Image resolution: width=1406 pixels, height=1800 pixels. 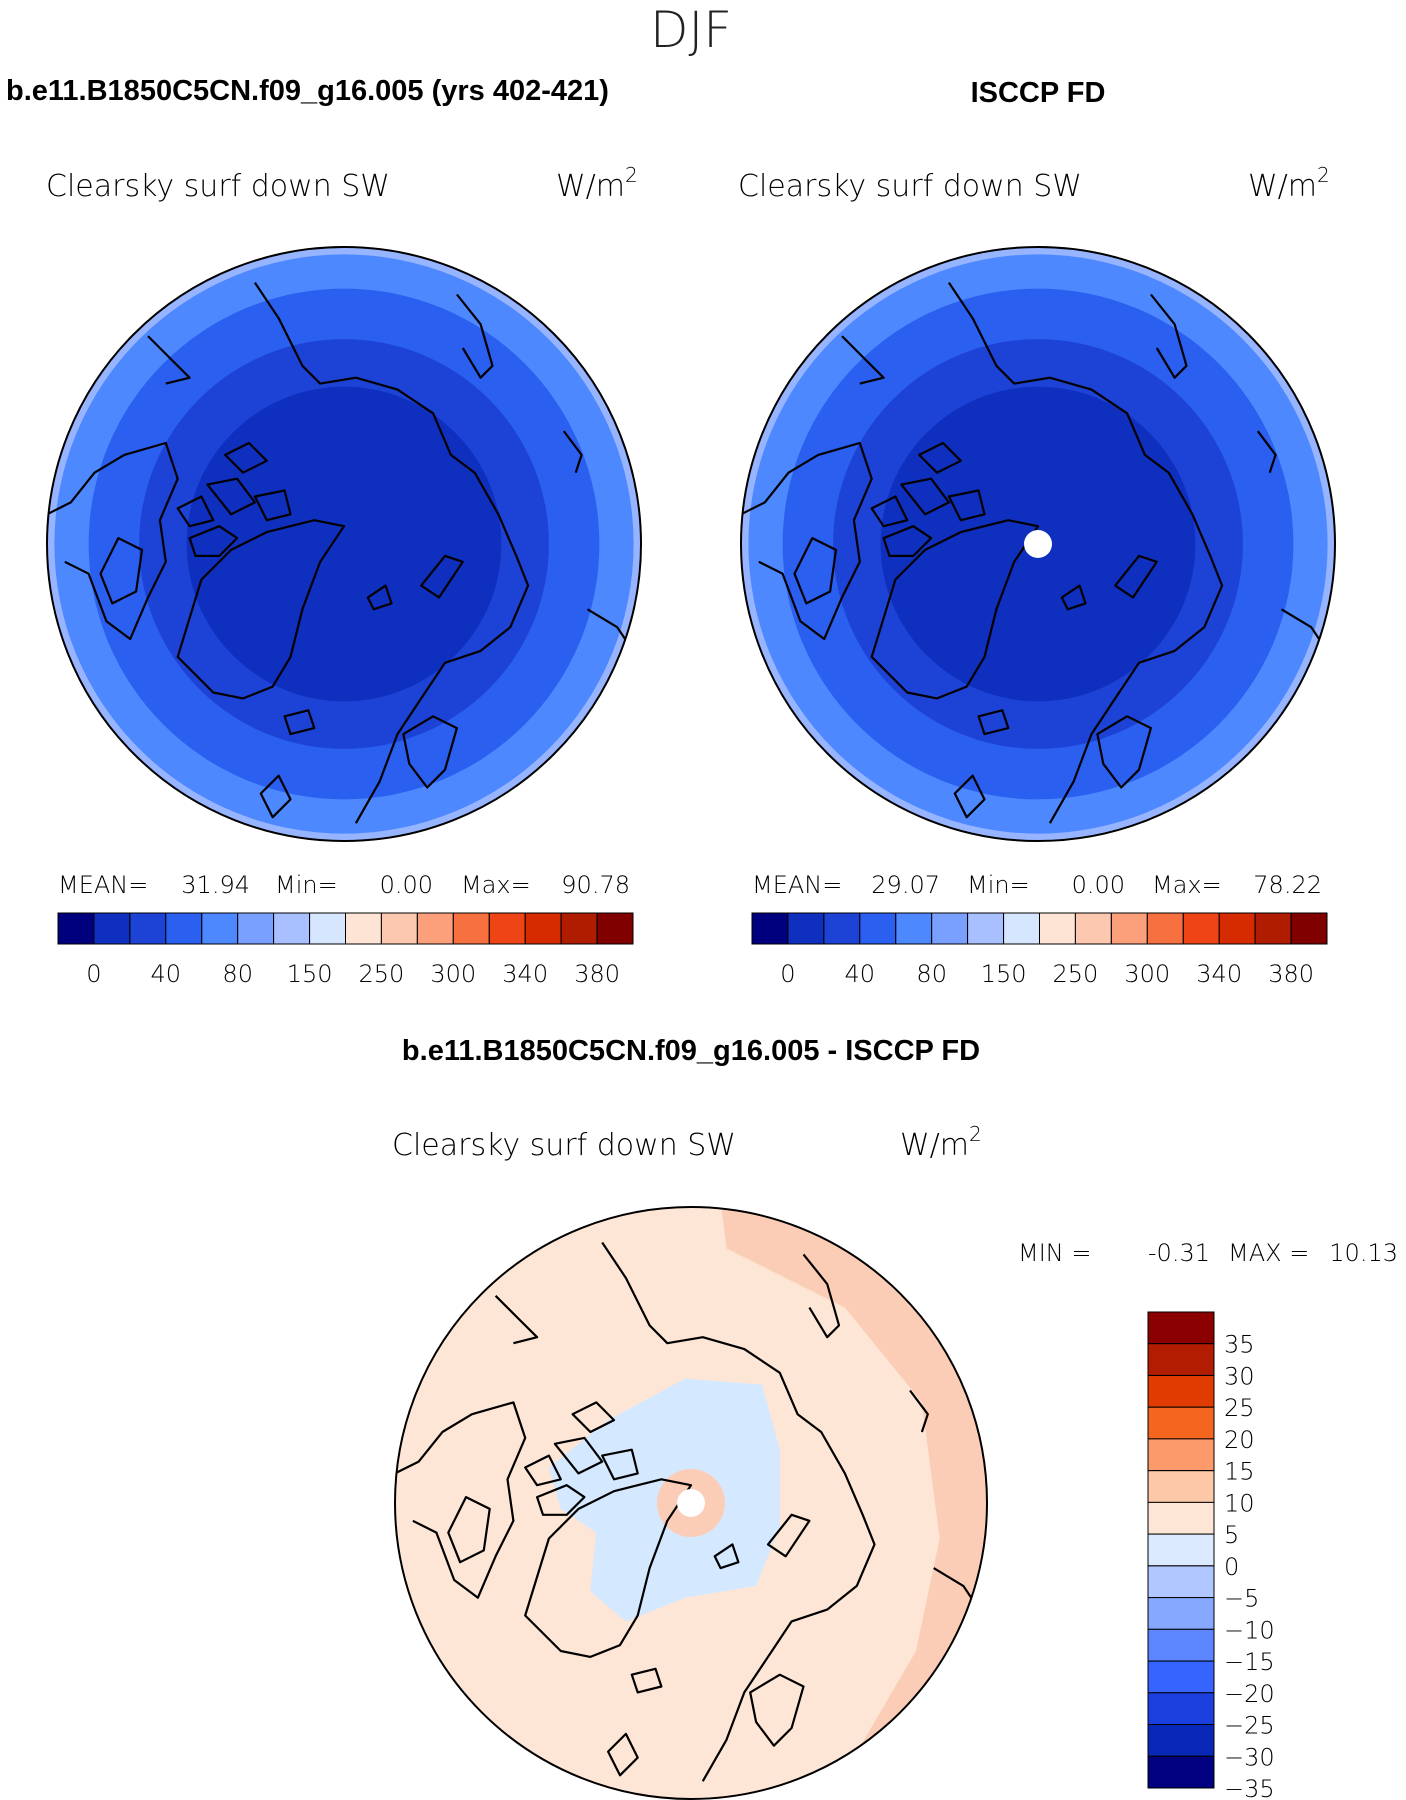 What do you see at coordinates (1249, 1787) in the screenshot?
I see `colorbar-tick-label: −35` at bounding box center [1249, 1787].